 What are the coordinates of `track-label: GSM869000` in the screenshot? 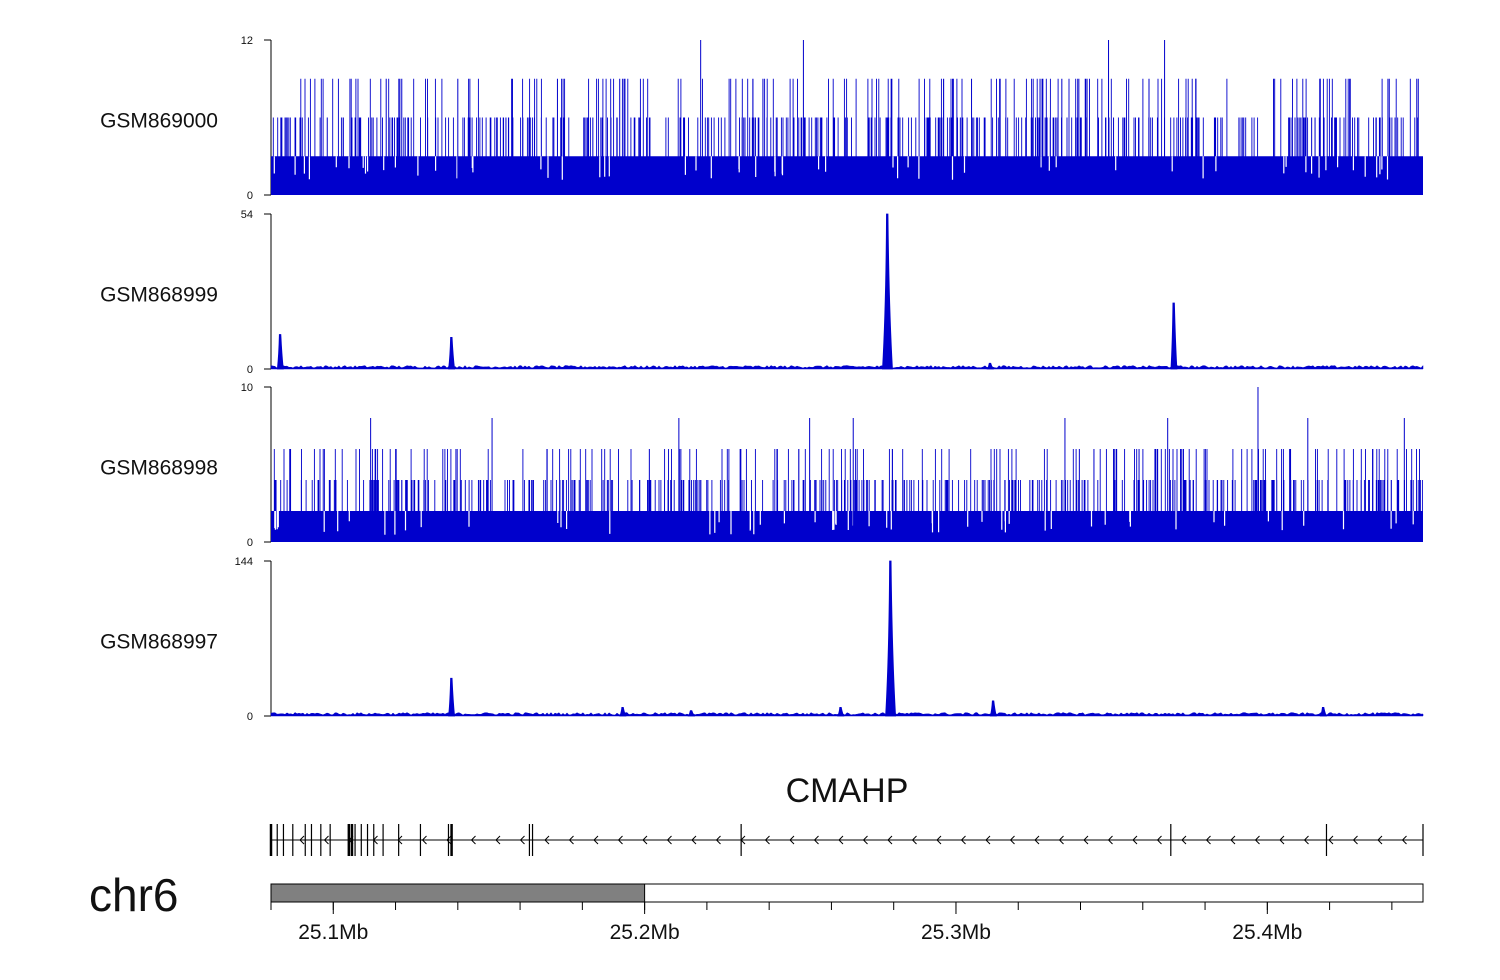 It's located at (159, 121).